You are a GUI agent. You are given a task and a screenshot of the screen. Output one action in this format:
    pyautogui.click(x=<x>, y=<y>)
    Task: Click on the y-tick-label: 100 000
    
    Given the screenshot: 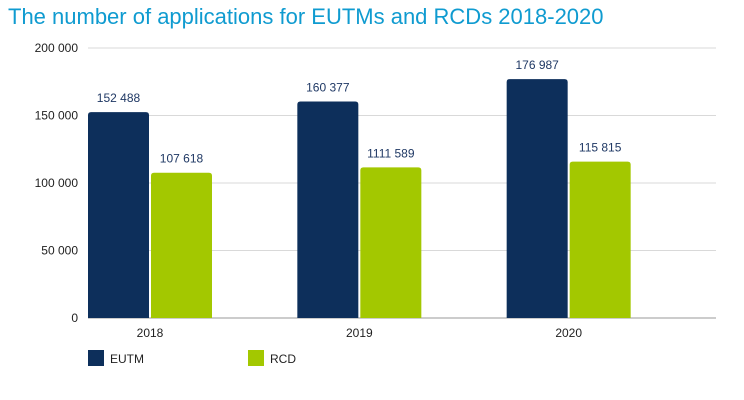 What is the action you would take?
    pyautogui.click(x=57, y=183)
    